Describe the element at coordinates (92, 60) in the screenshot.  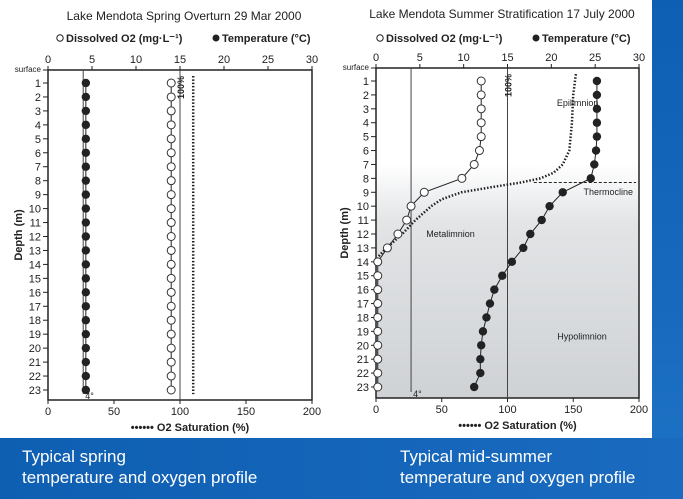
I see `top-tick-label: 5` at that location.